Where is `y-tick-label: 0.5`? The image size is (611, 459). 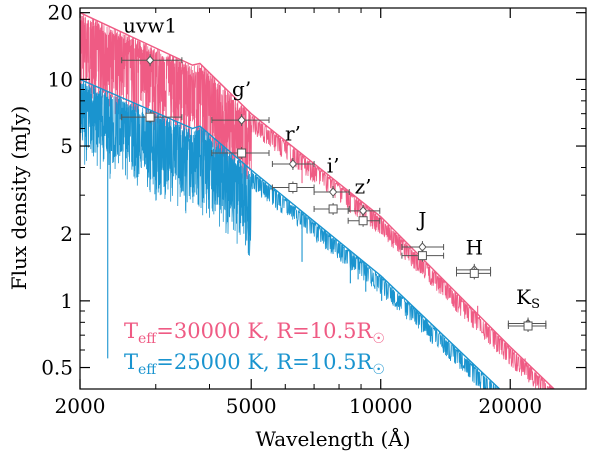
y-tick-label: 0.5 is located at coordinates (57, 368).